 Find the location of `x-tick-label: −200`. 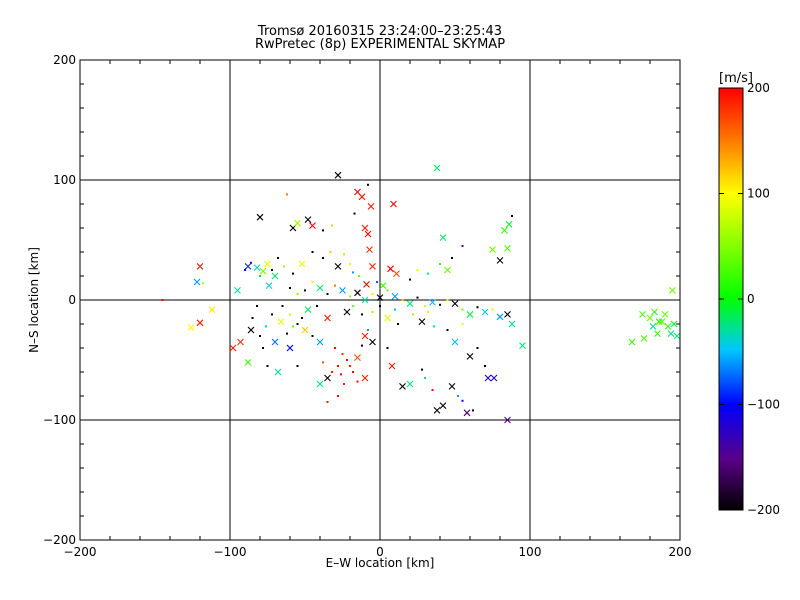

x-tick-label: −200 is located at coordinates (80, 552).